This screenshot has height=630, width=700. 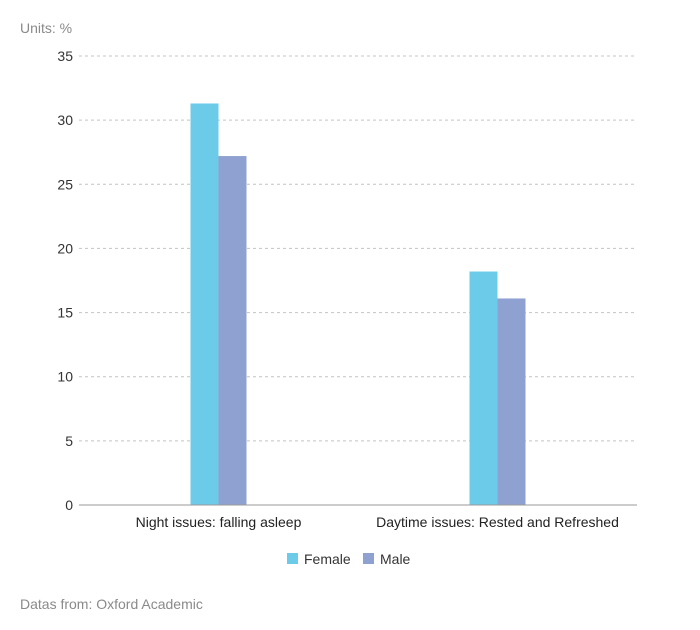 What do you see at coordinates (292, 558) in the screenshot?
I see `legend-swatch-female` at bounding box center [292, 558].